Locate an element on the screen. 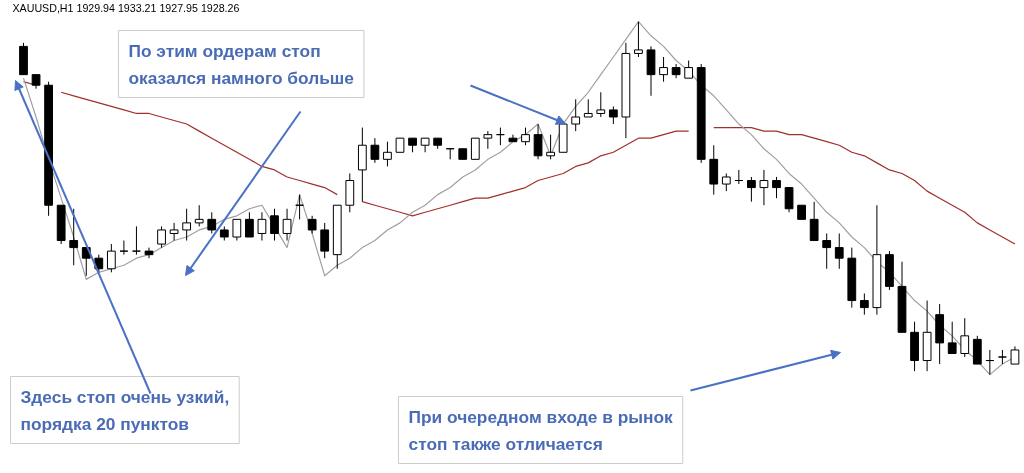  chart-title: XAUUSD,H1 1929.94 1933.21 1927.95 1928.26 is located at coordinates (126, 7).